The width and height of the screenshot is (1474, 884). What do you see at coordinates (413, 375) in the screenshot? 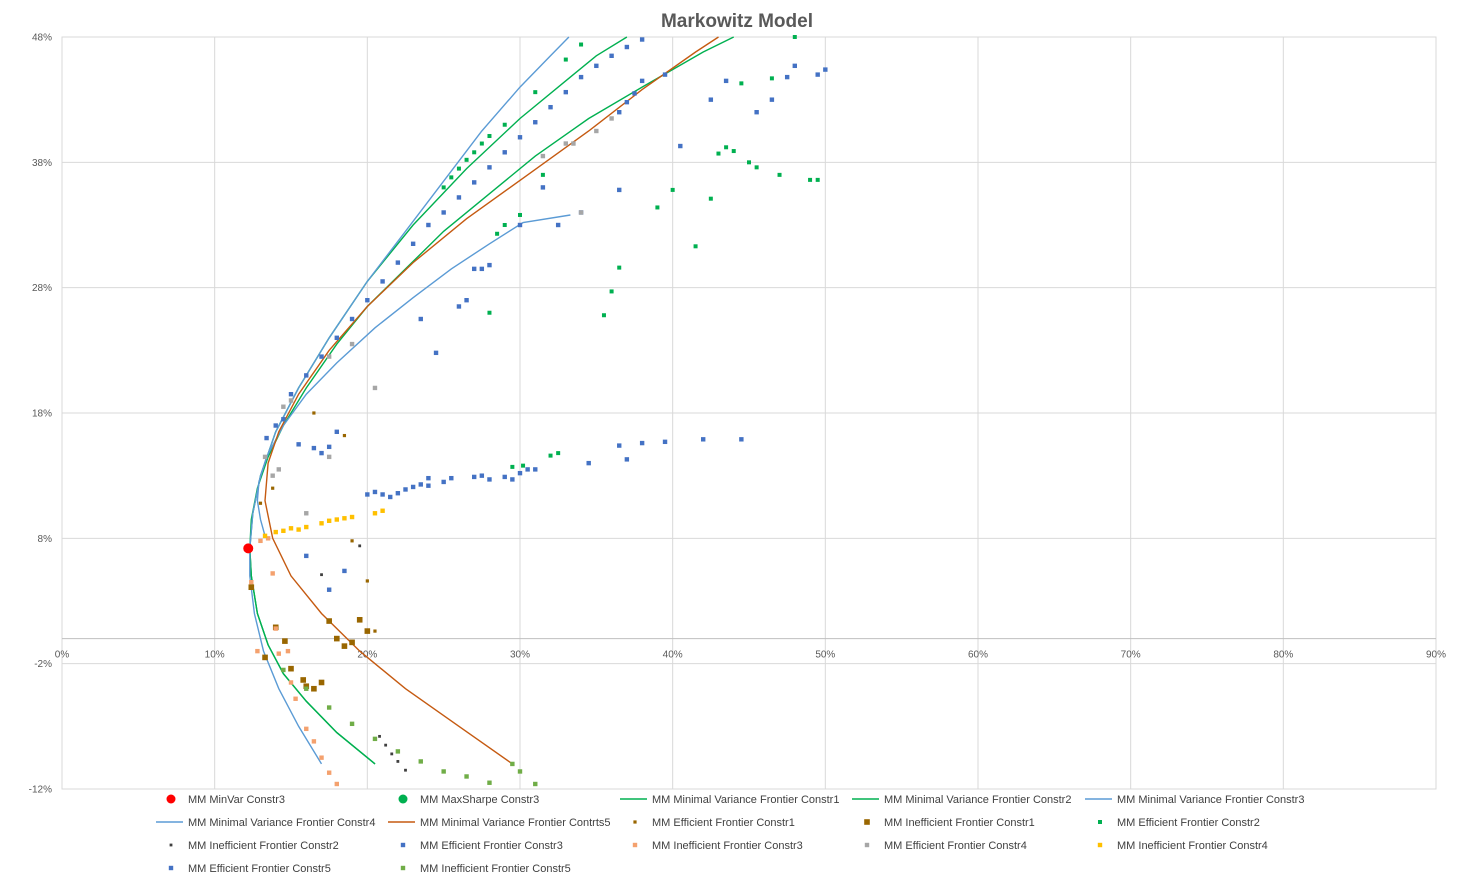
I see `series-line-mm-minimal-variance-frontier-constr4` at bounding box center [413, 375].